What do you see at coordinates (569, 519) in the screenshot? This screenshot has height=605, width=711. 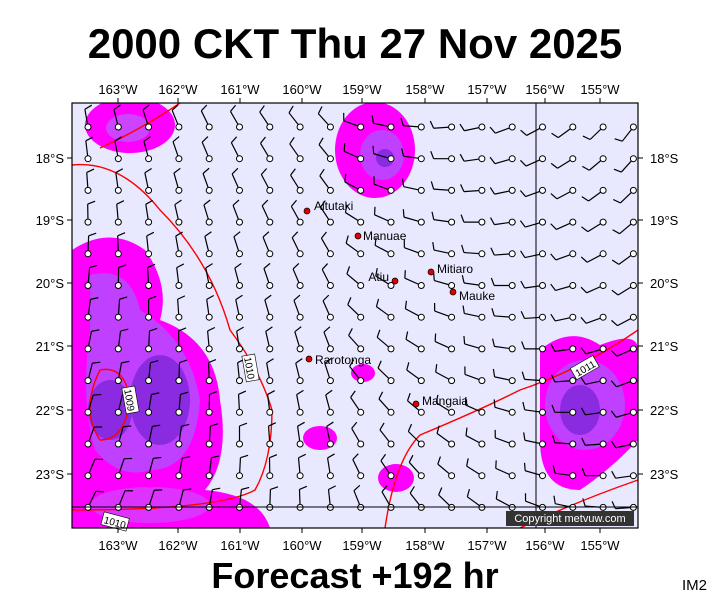 I see `copyright: Copyright metvuw.com` at bounding box center [569, 519].